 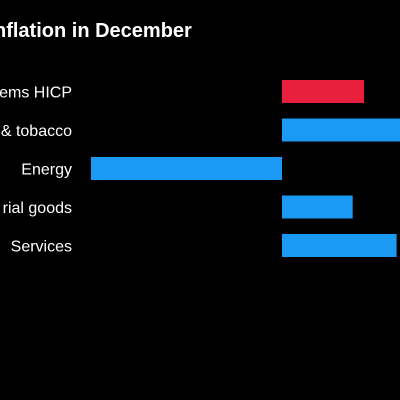 I want to click on chart-title: nflation in December, so click(x=96, y=31).